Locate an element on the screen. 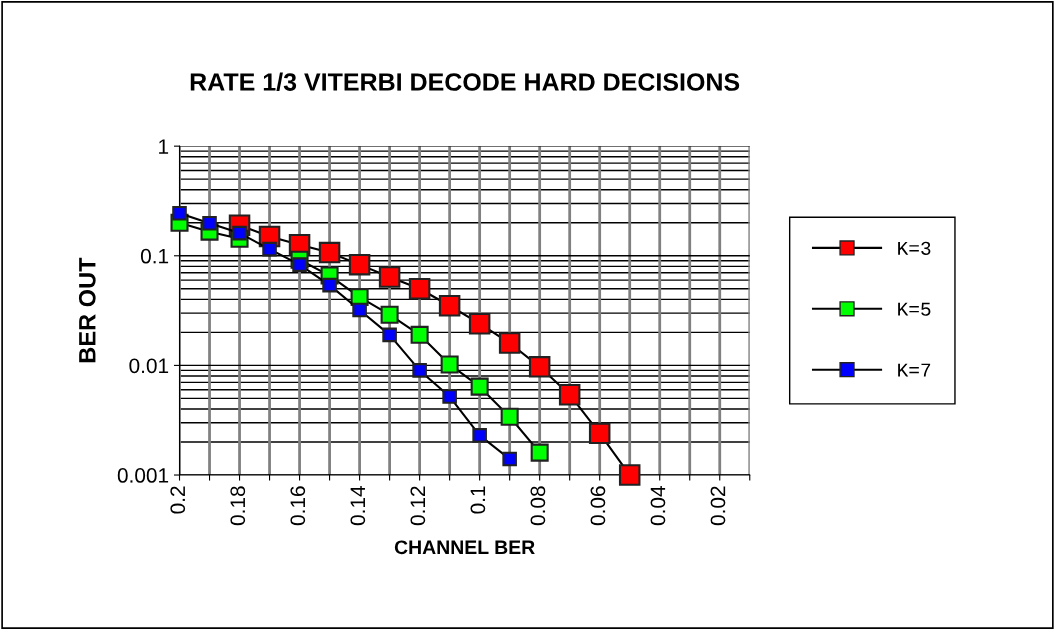  x-tick-label: 0.02 is located at coordinates (718, 506).